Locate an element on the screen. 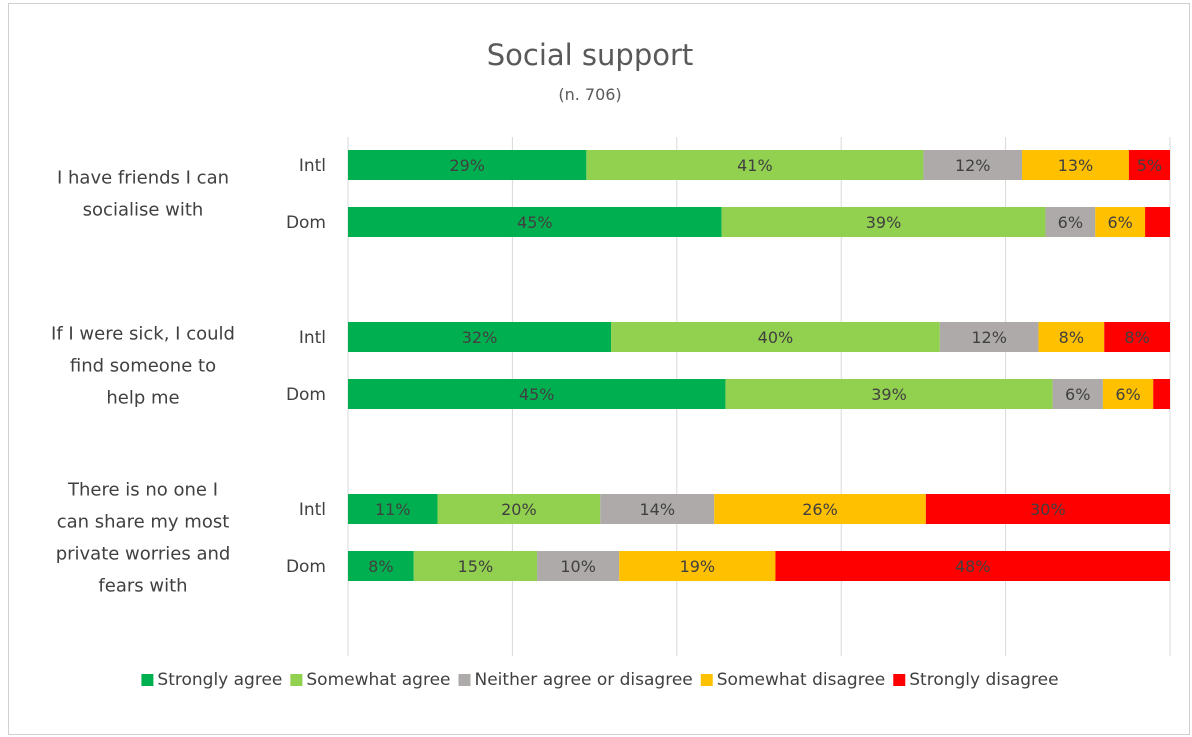  category-label-line: socialise with is located at coordinates (143, 210).